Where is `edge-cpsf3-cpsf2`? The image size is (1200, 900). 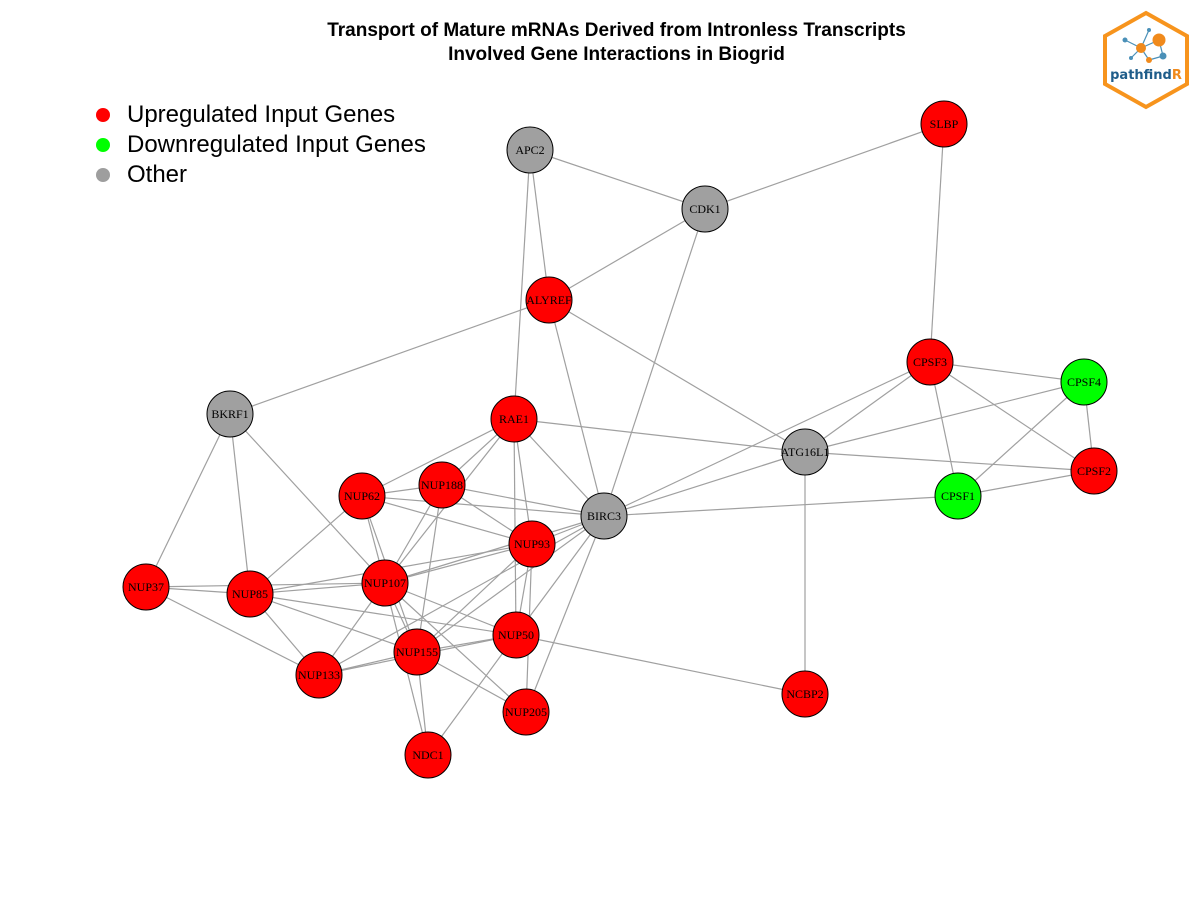 edge-cpsf3-cpsf2 is located at coordinates (1012, 416).